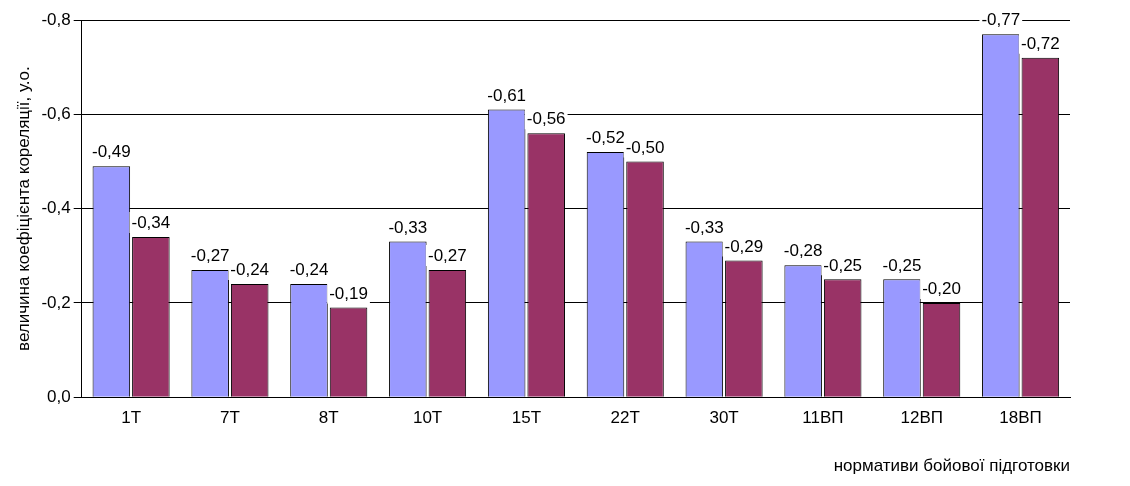  What do you see at coordinates (645, 147) in the screenshot?
I see `data-label: -0,50` at bounding box center [645, 147].